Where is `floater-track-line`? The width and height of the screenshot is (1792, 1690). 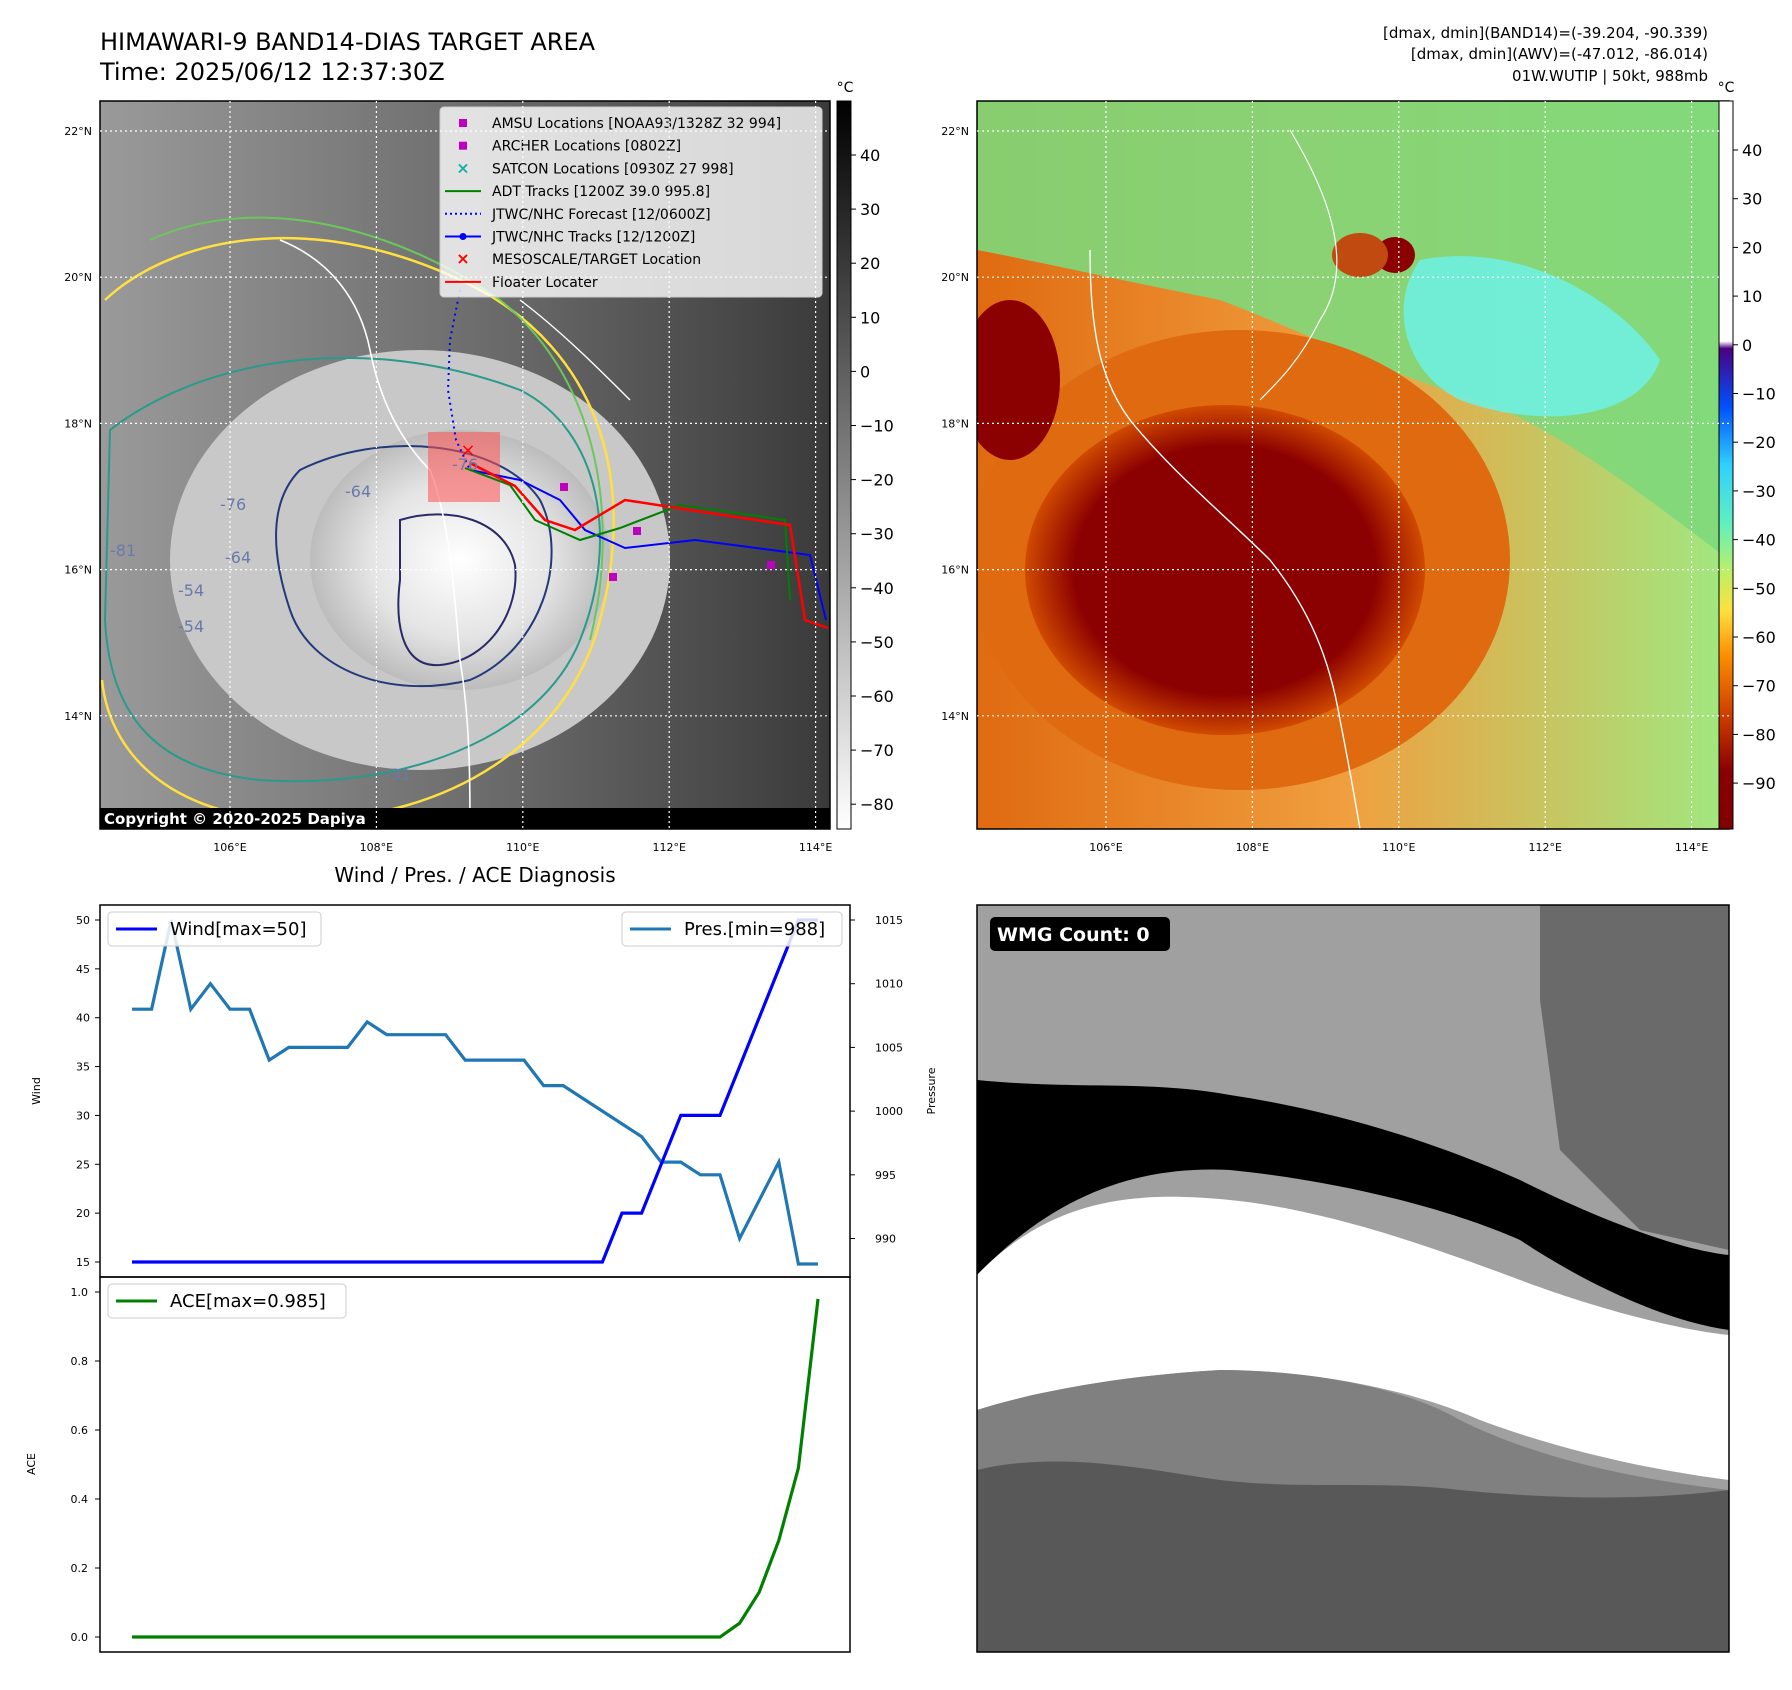 floater-track-line is located at coordinates (649, 545).